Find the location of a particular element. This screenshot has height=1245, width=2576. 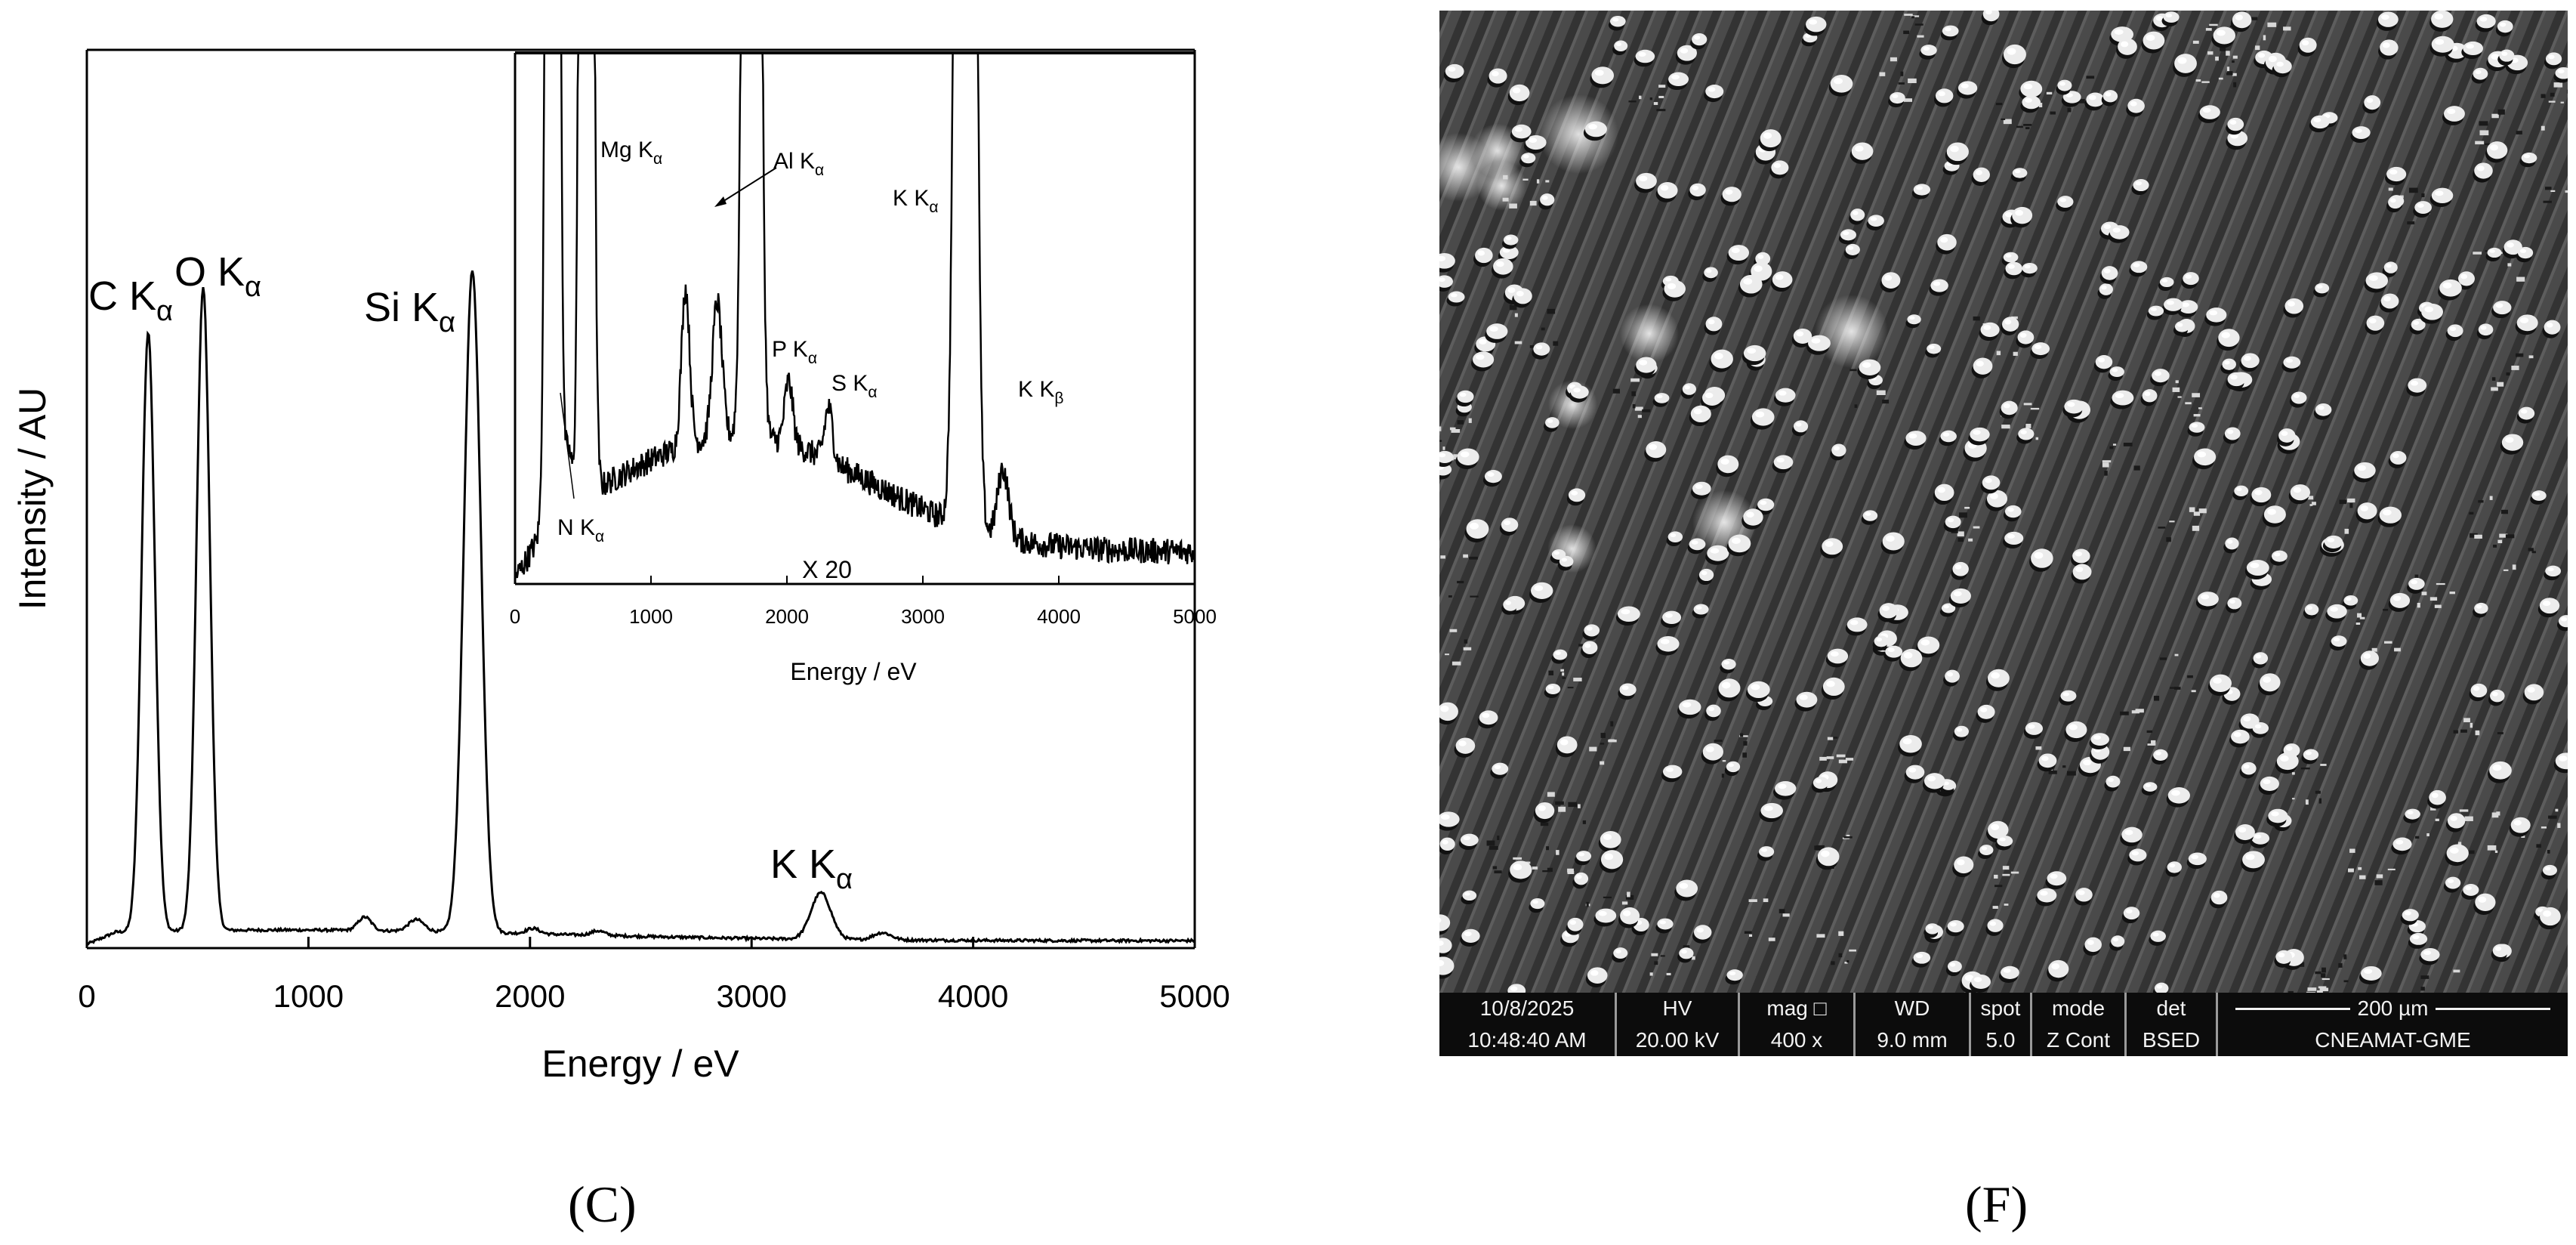

main-tick-label: 4000 is located at coordinates (973, 996).